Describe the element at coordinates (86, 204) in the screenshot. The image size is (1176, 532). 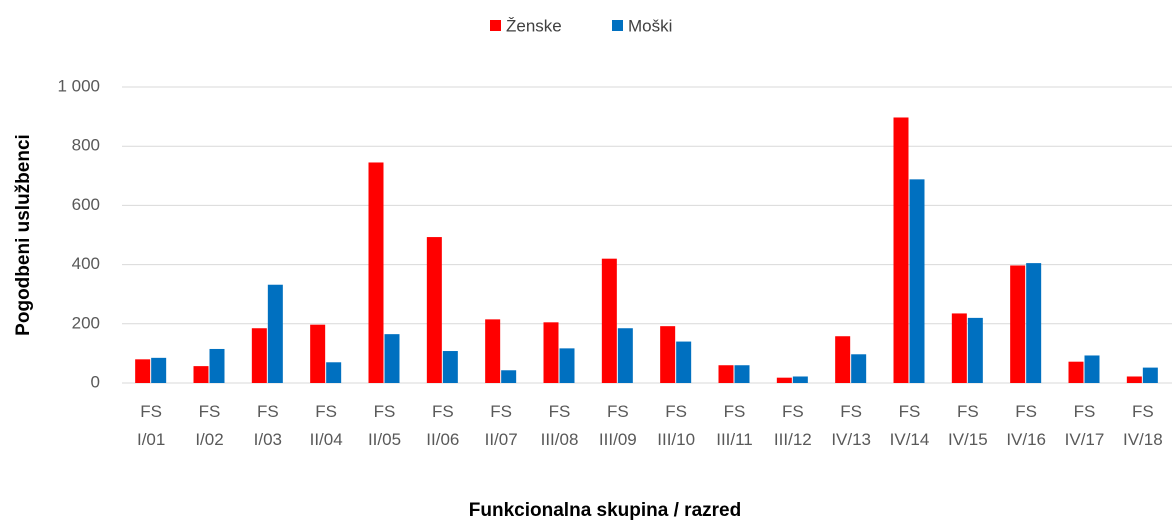
I see `y-tick-label: 600` at that location.